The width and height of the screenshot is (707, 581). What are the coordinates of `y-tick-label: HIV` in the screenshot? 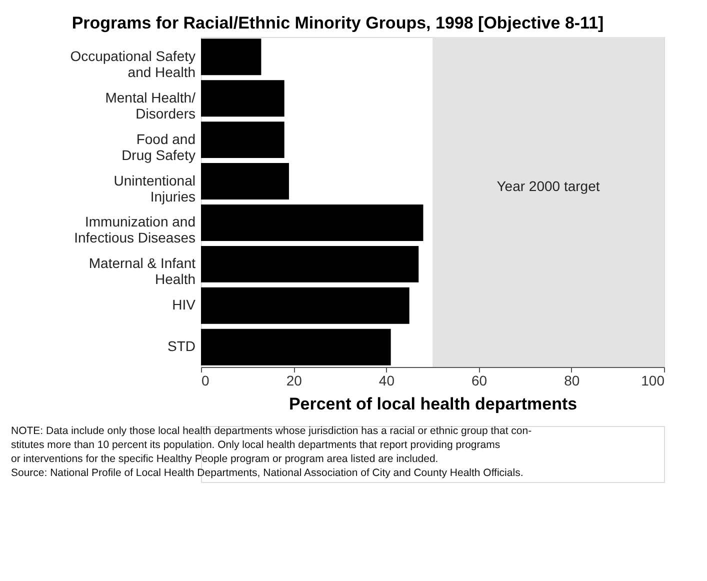 It's located at (184, 304).